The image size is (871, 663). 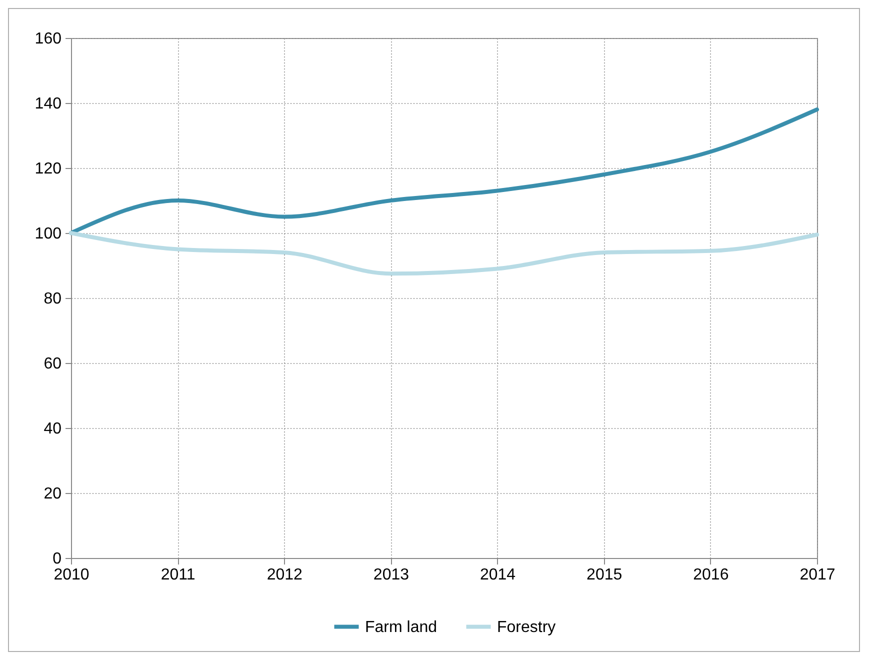 I want to click on y-tick-label: 20, so click(x=53, y=494).